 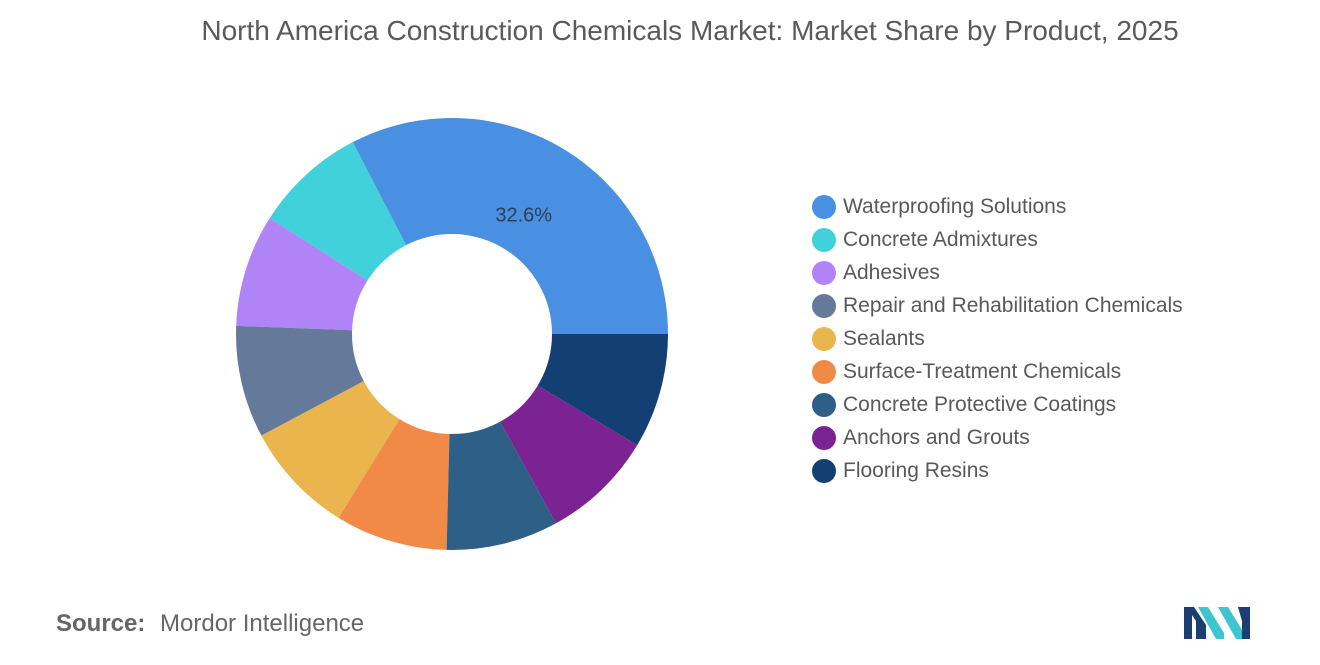 I want to click on legend-item-anchors-and-grouts: Anchors and Grouts, so click(x=997, y=437).